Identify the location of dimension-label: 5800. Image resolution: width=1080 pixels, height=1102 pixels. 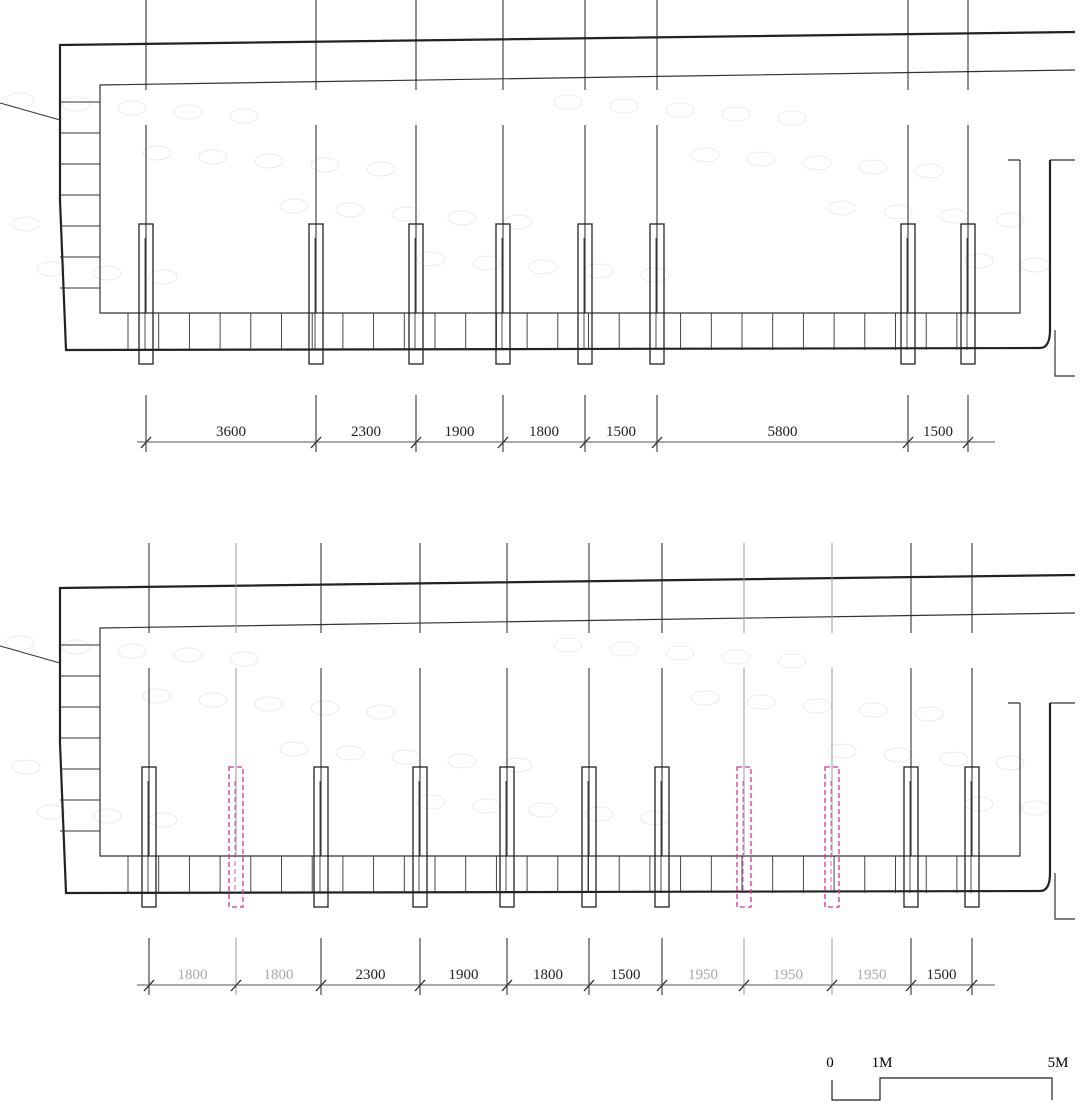
(783, 432).